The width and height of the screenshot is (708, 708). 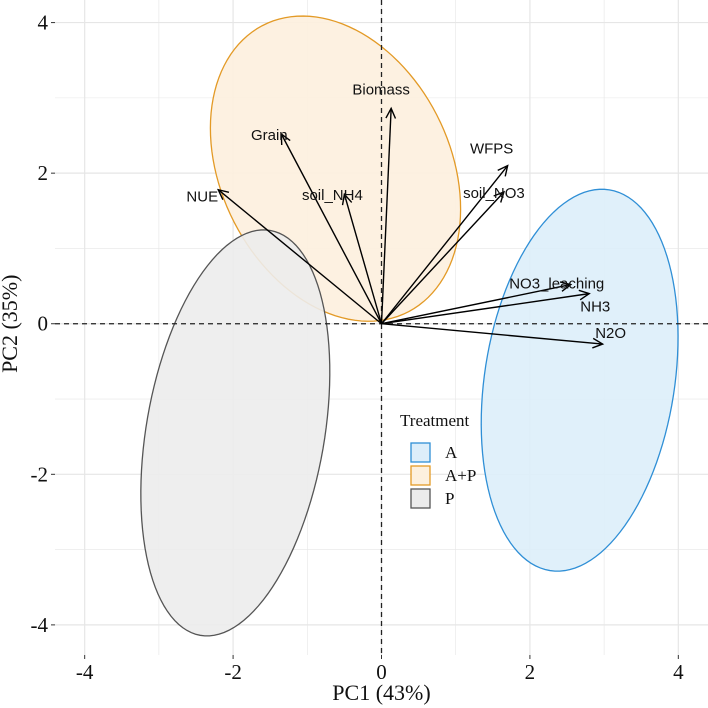 I want to click on x-axis-ticks: -4 -2 0 2 4, so click(x=380, y=669).